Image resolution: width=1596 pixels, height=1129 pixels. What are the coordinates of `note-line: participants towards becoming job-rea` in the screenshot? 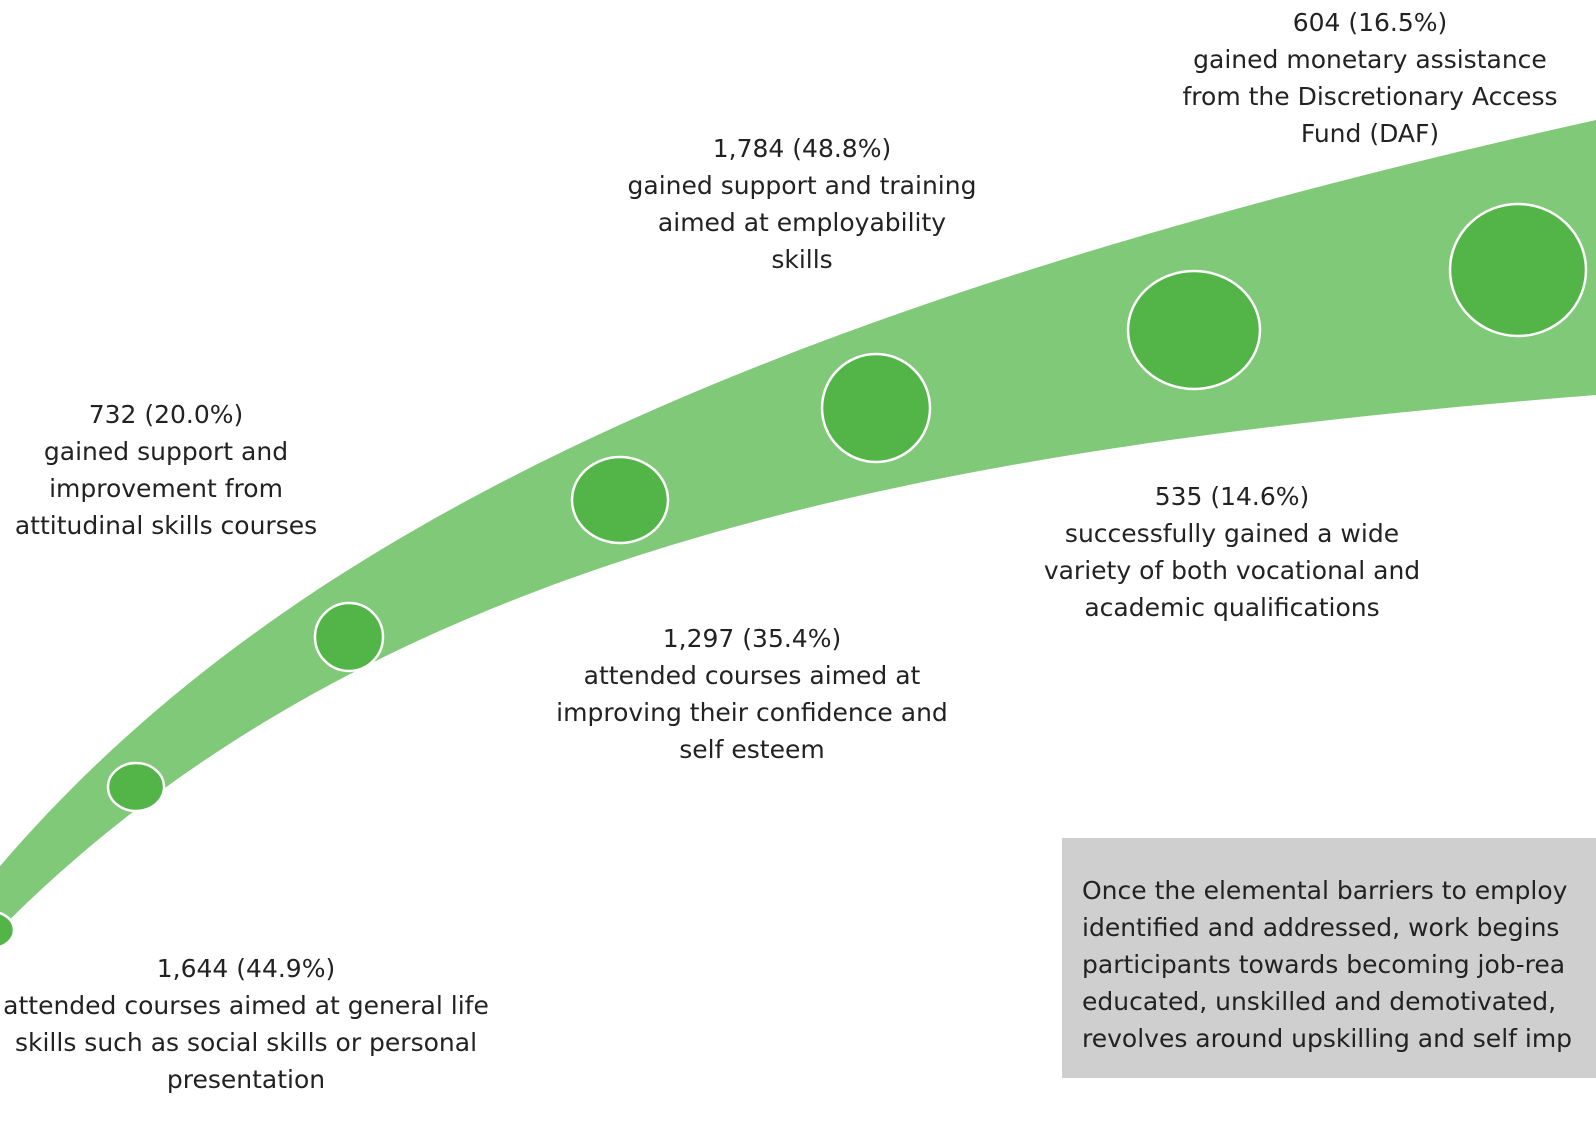 It's located at (1324, 964).